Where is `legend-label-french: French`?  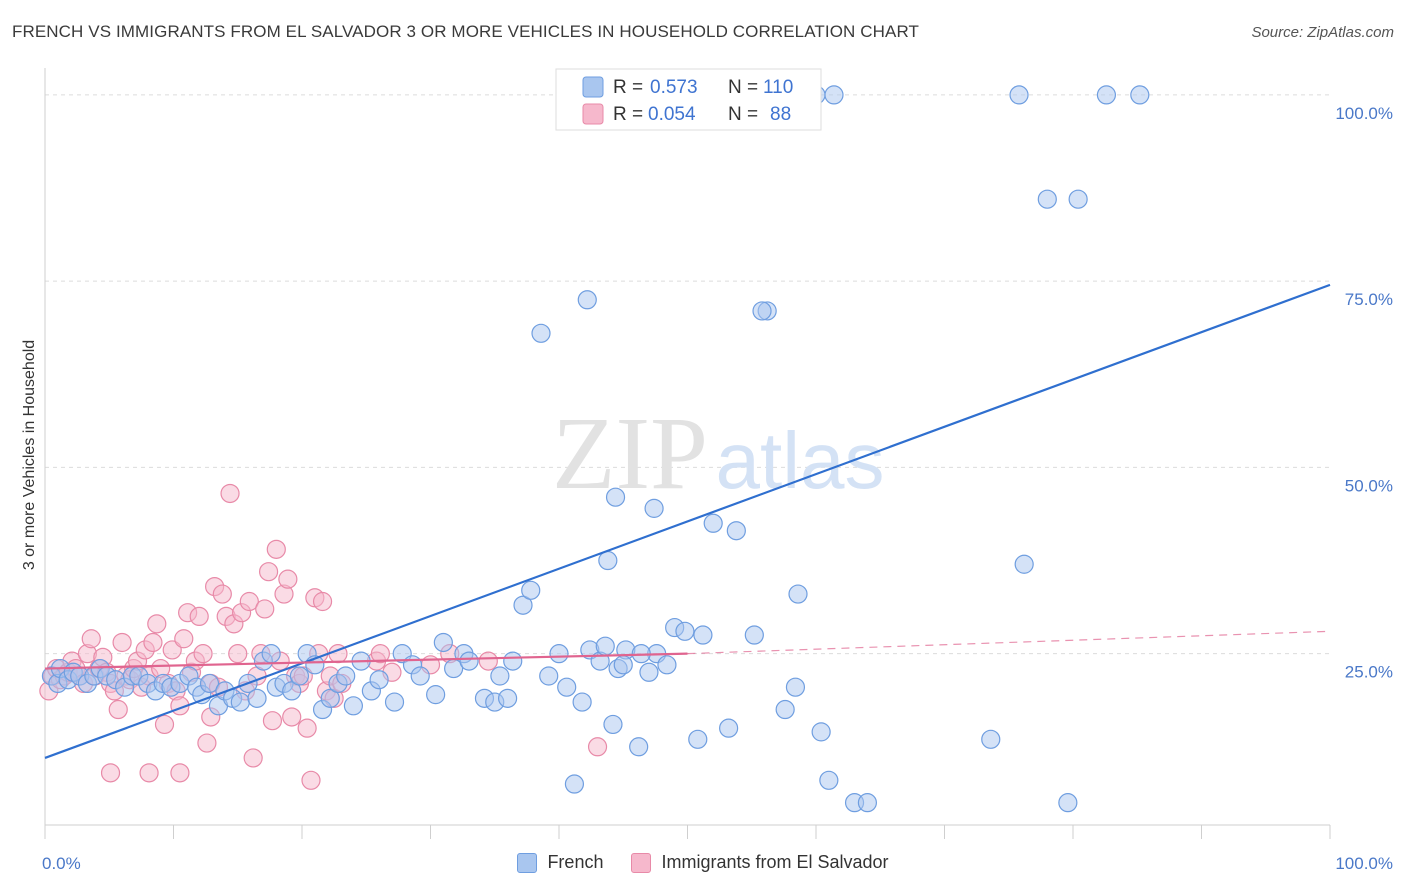 legend-label-french: French is located at coordinates (575, 862).